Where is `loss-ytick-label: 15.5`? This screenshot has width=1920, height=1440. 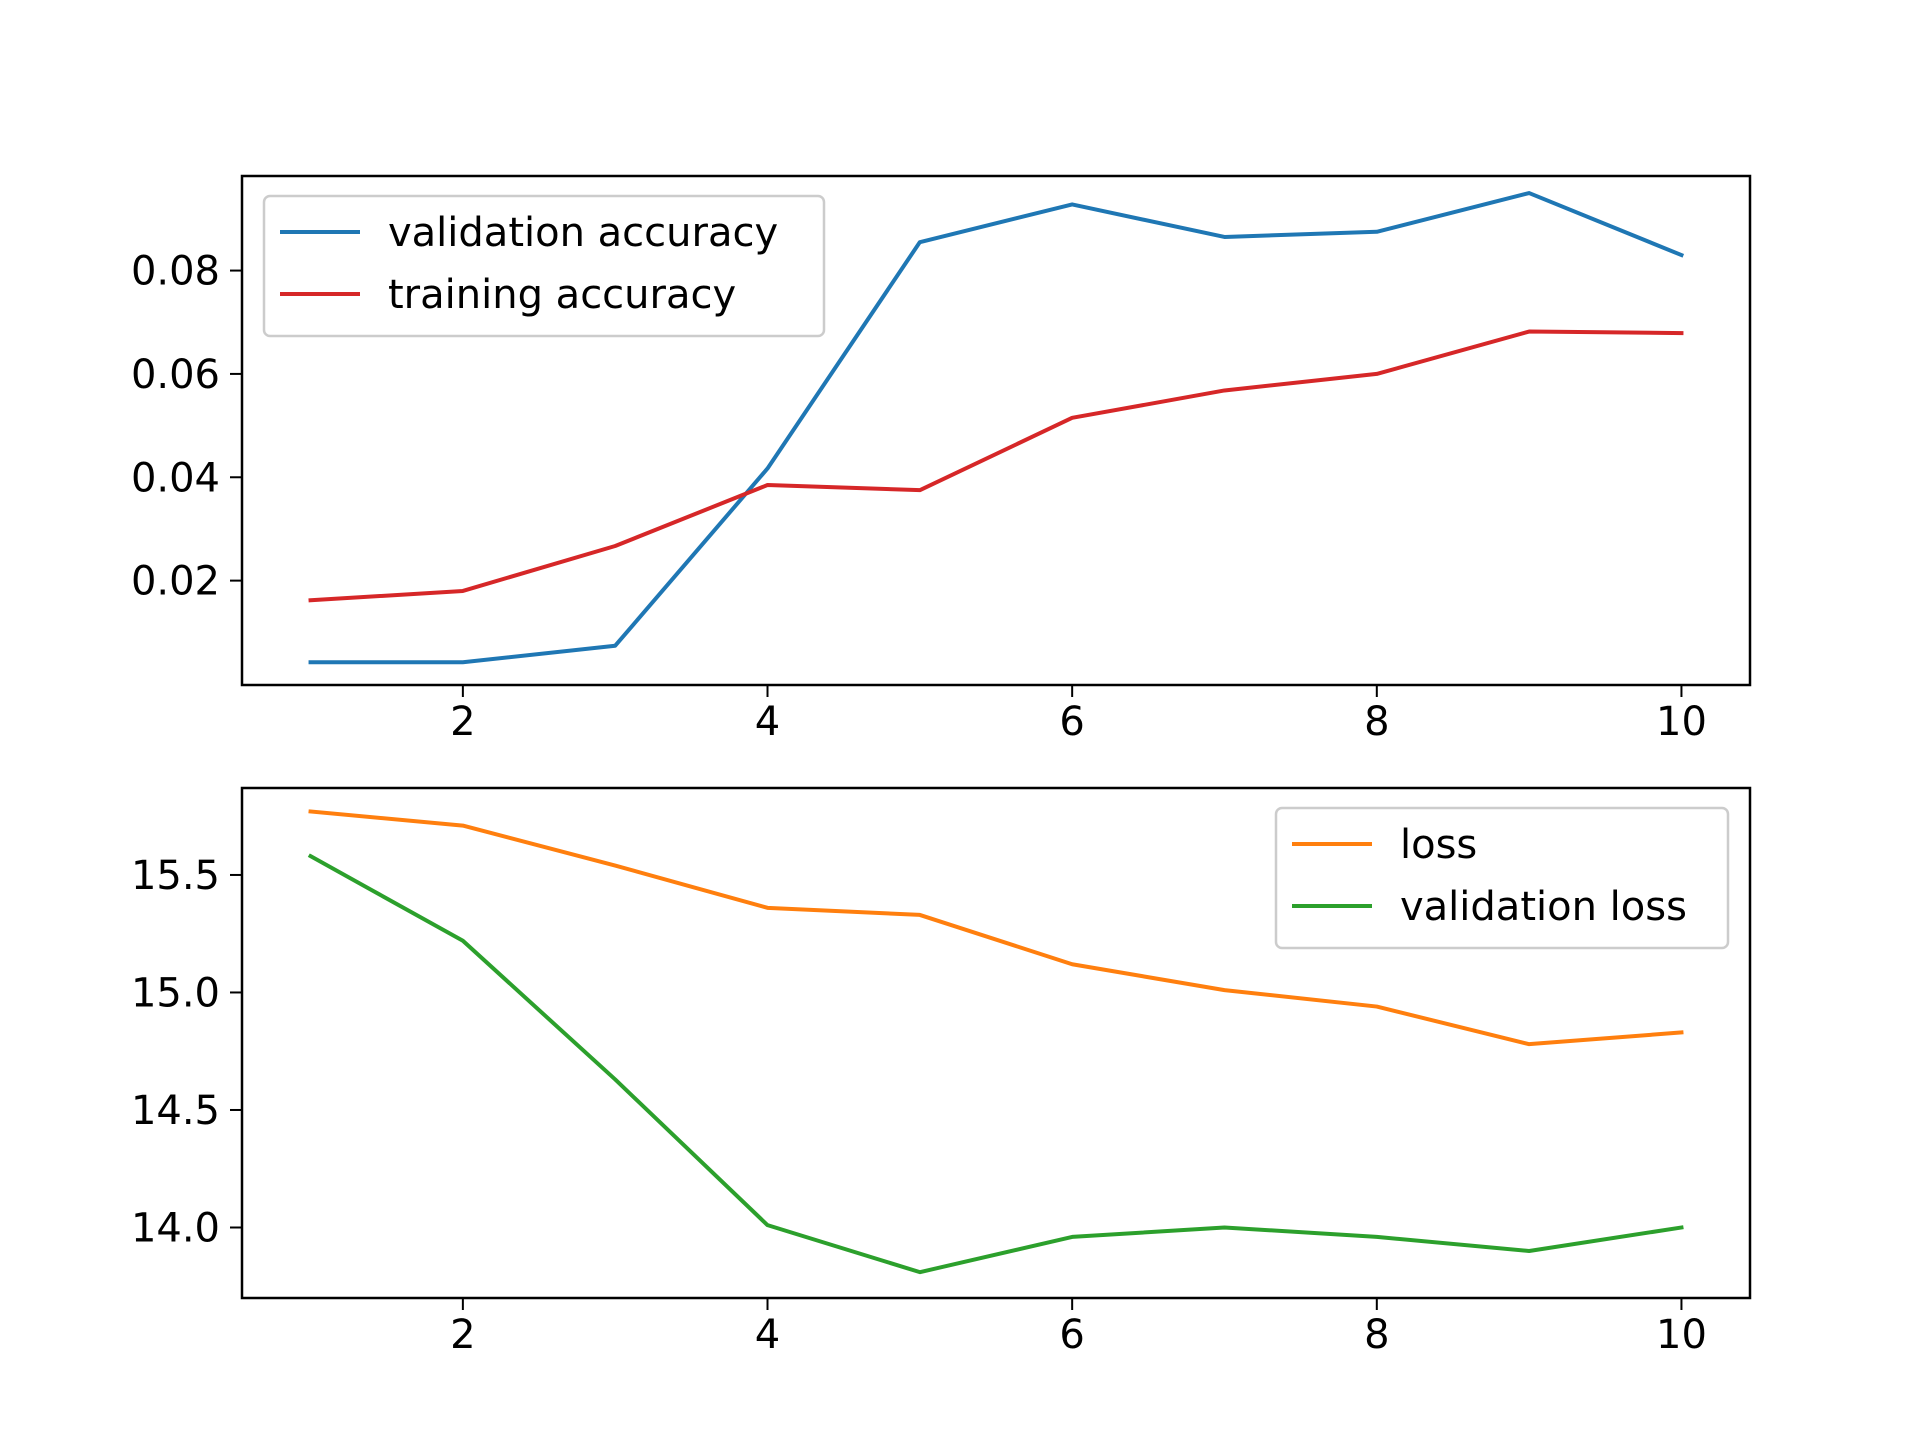 loss-ytick-label: 15.5 is located at coordinates (175, 876).